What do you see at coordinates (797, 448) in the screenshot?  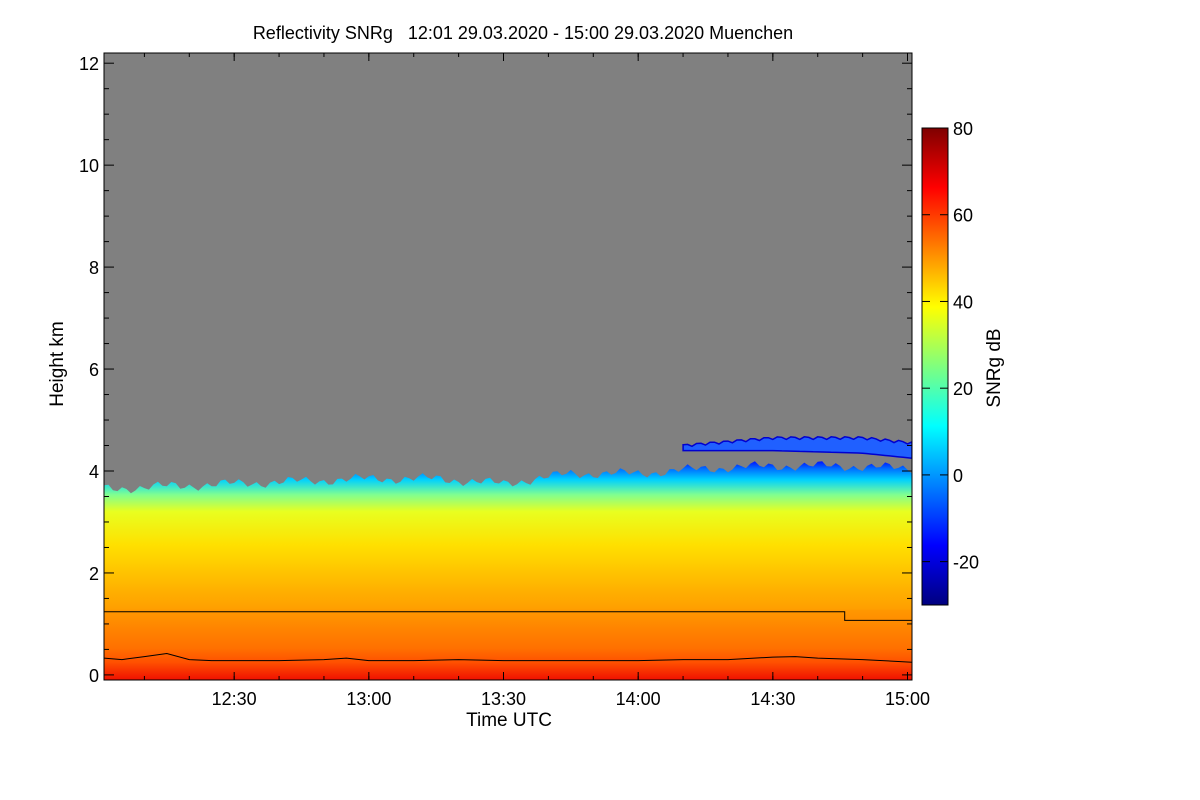 I see `upper-cloud-layer` at bounding box center [797, 448].